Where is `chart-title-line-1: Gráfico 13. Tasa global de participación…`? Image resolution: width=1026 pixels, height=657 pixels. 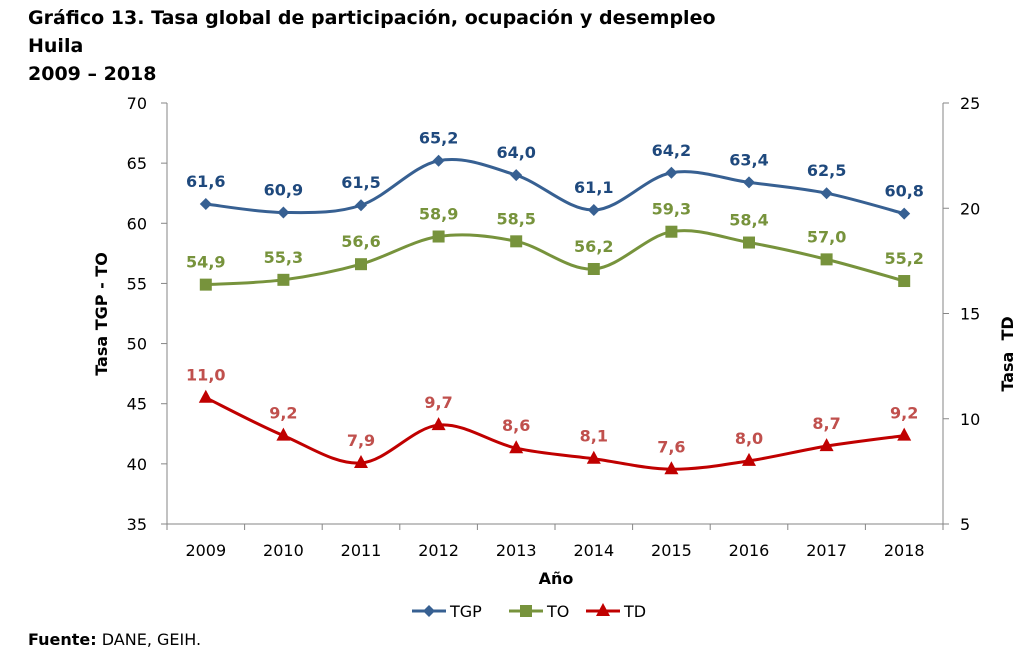
chart-title-line-1: Gráfico 13. Tasa global de participación… is located at coordinates (372, 18).